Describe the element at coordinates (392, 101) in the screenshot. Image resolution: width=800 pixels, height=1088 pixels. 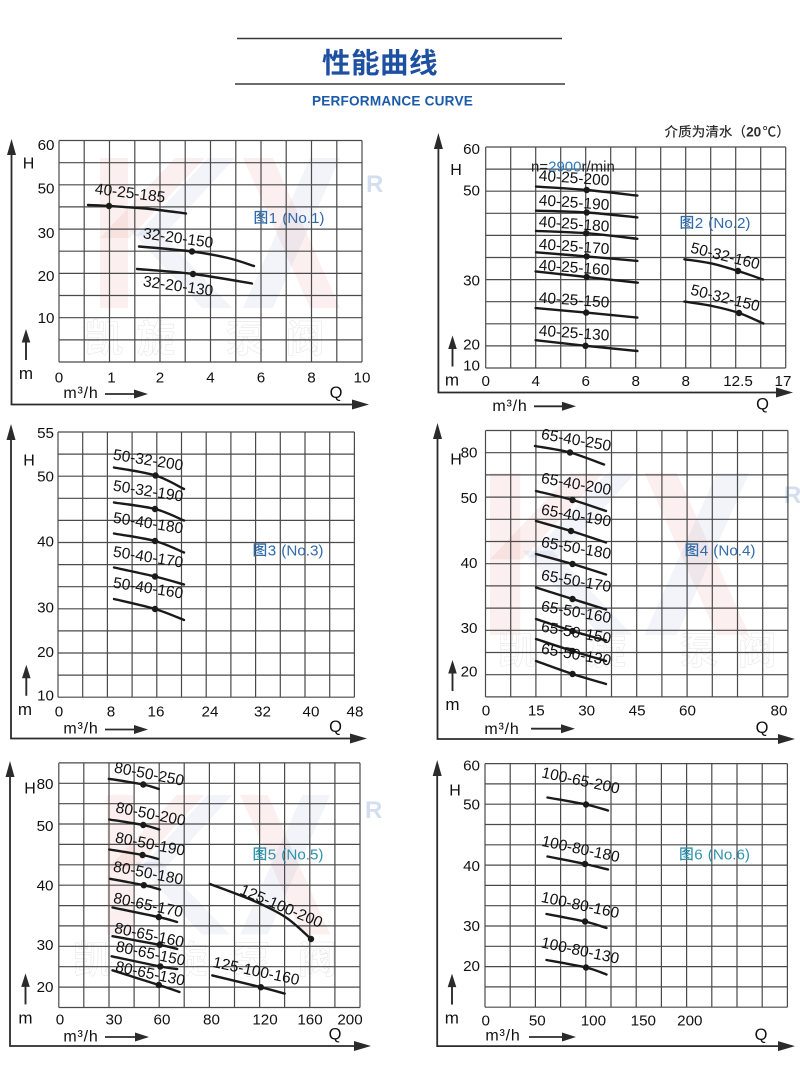
I see `svg-text: PERFORMANCE CURVE` at that location.